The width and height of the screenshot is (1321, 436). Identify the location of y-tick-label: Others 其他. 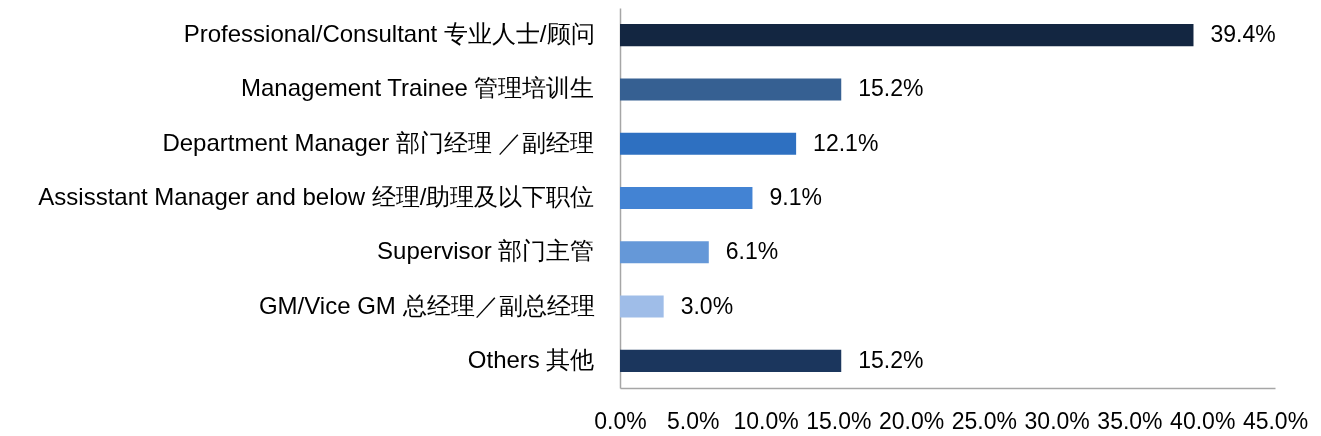
(531, 359).